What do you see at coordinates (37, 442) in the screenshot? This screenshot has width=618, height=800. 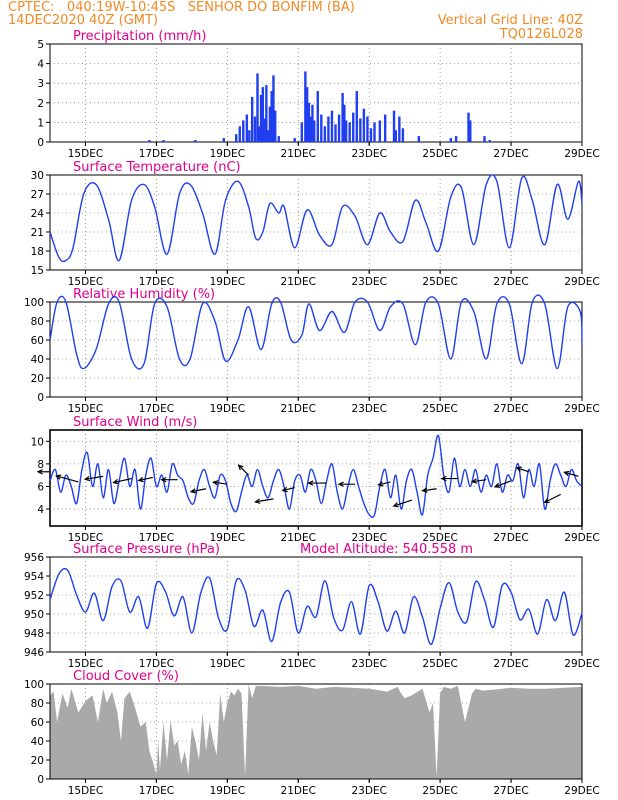 I see `wind-ytick-label: 10` at bounding box center [37, 442].